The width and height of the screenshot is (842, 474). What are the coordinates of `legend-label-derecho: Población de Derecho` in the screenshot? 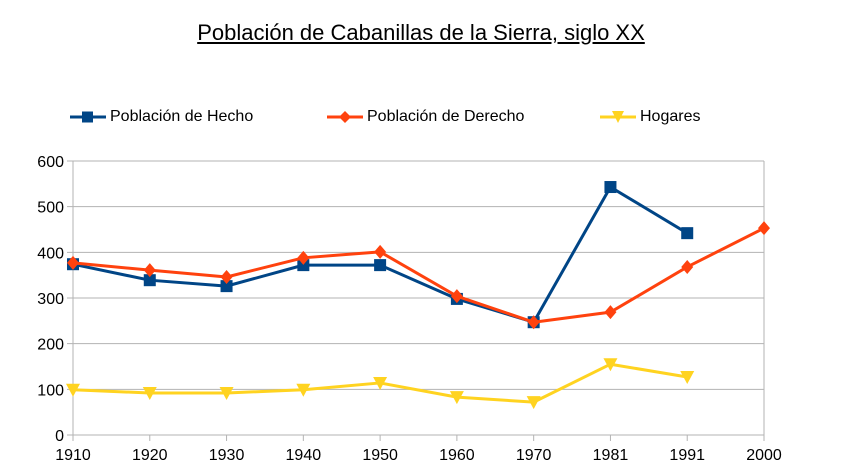 It's located at (446, 116).